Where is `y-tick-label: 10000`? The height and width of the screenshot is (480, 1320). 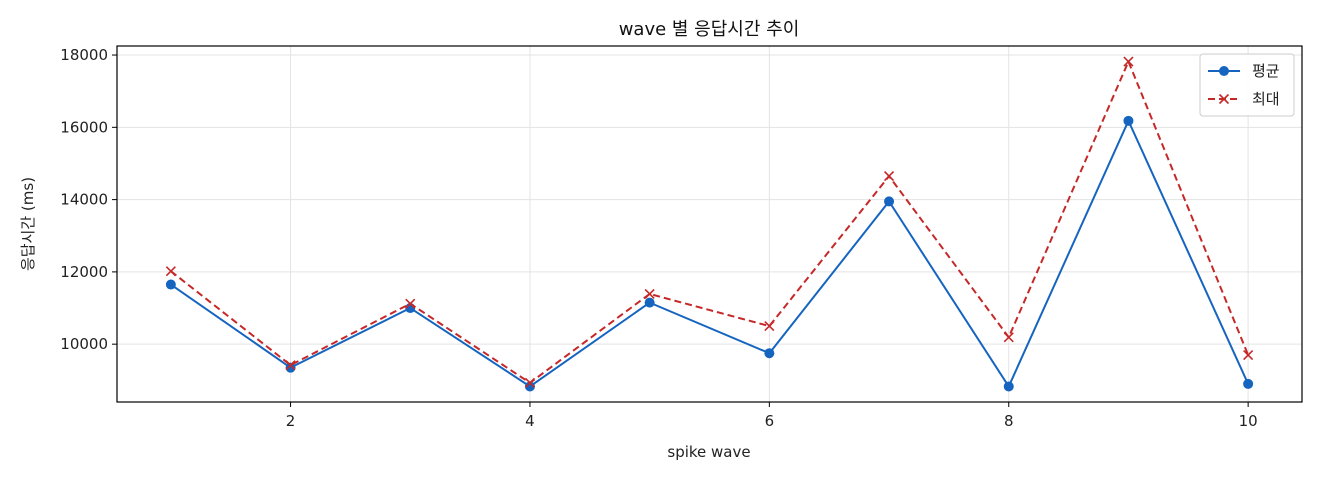
y-tick-label: 10000 is located at coordinates (84, 344).